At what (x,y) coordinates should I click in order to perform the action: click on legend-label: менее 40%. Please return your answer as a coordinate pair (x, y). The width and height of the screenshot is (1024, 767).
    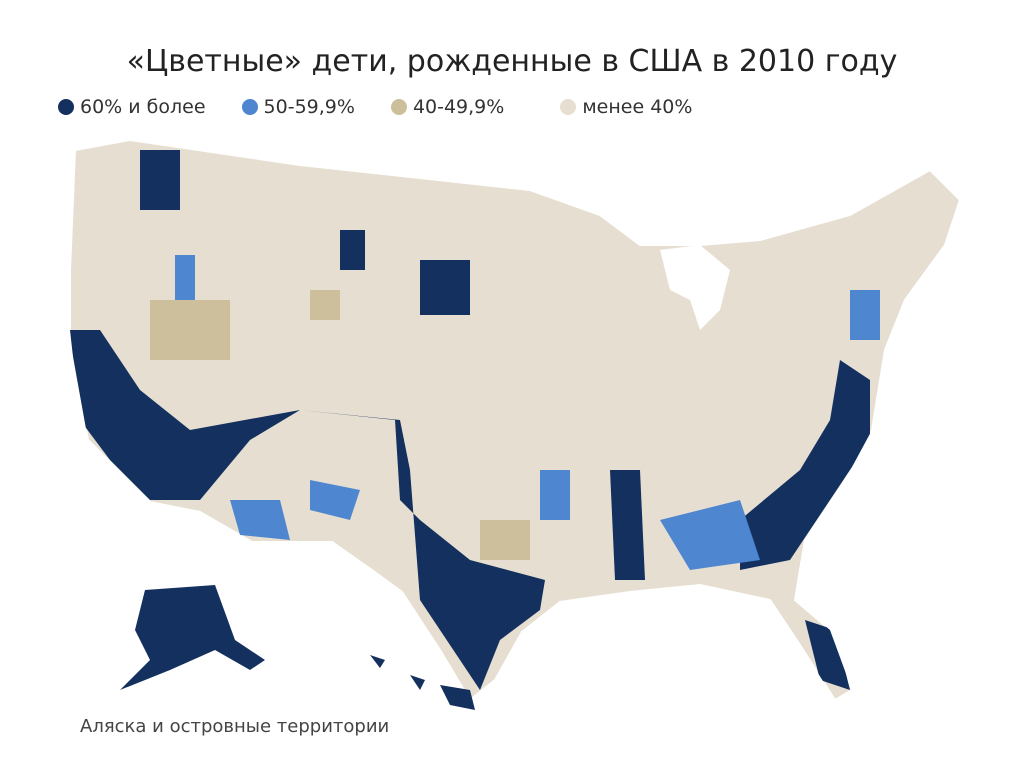
    Looking at the image, I should click on (637, 107).